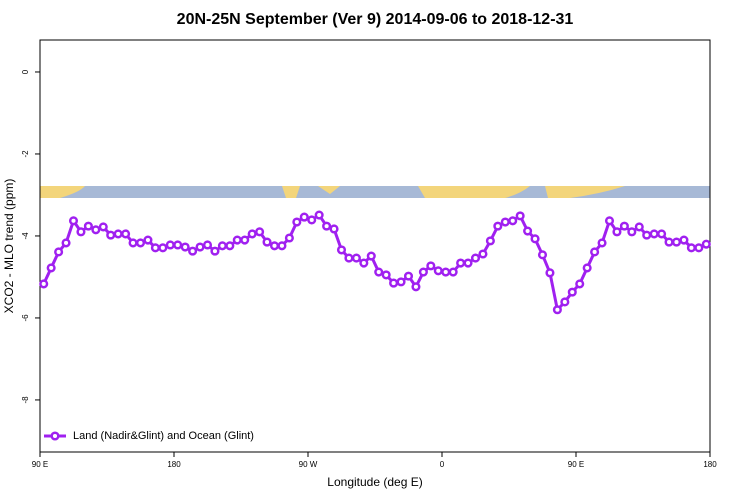  Describe the element at coordinates (55, 436) in the screenshot. I see `legend-marker` at that location.